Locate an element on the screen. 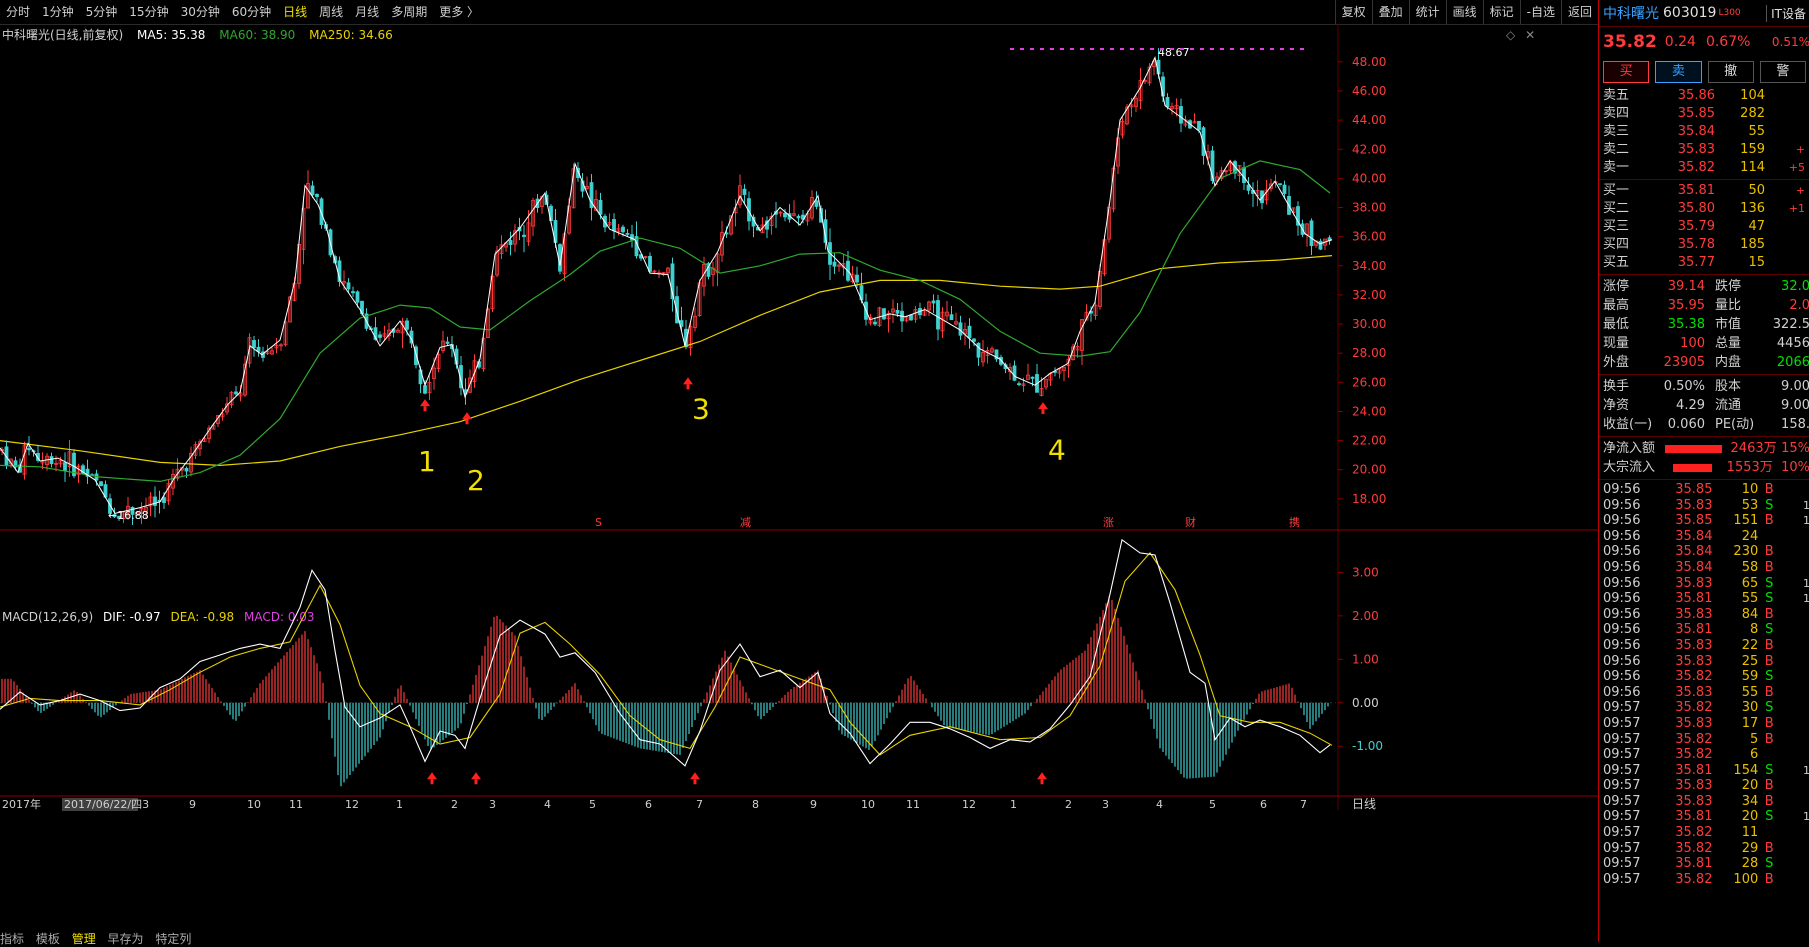  draw-line-button: 画线 is located at coordinates (1464, 12).